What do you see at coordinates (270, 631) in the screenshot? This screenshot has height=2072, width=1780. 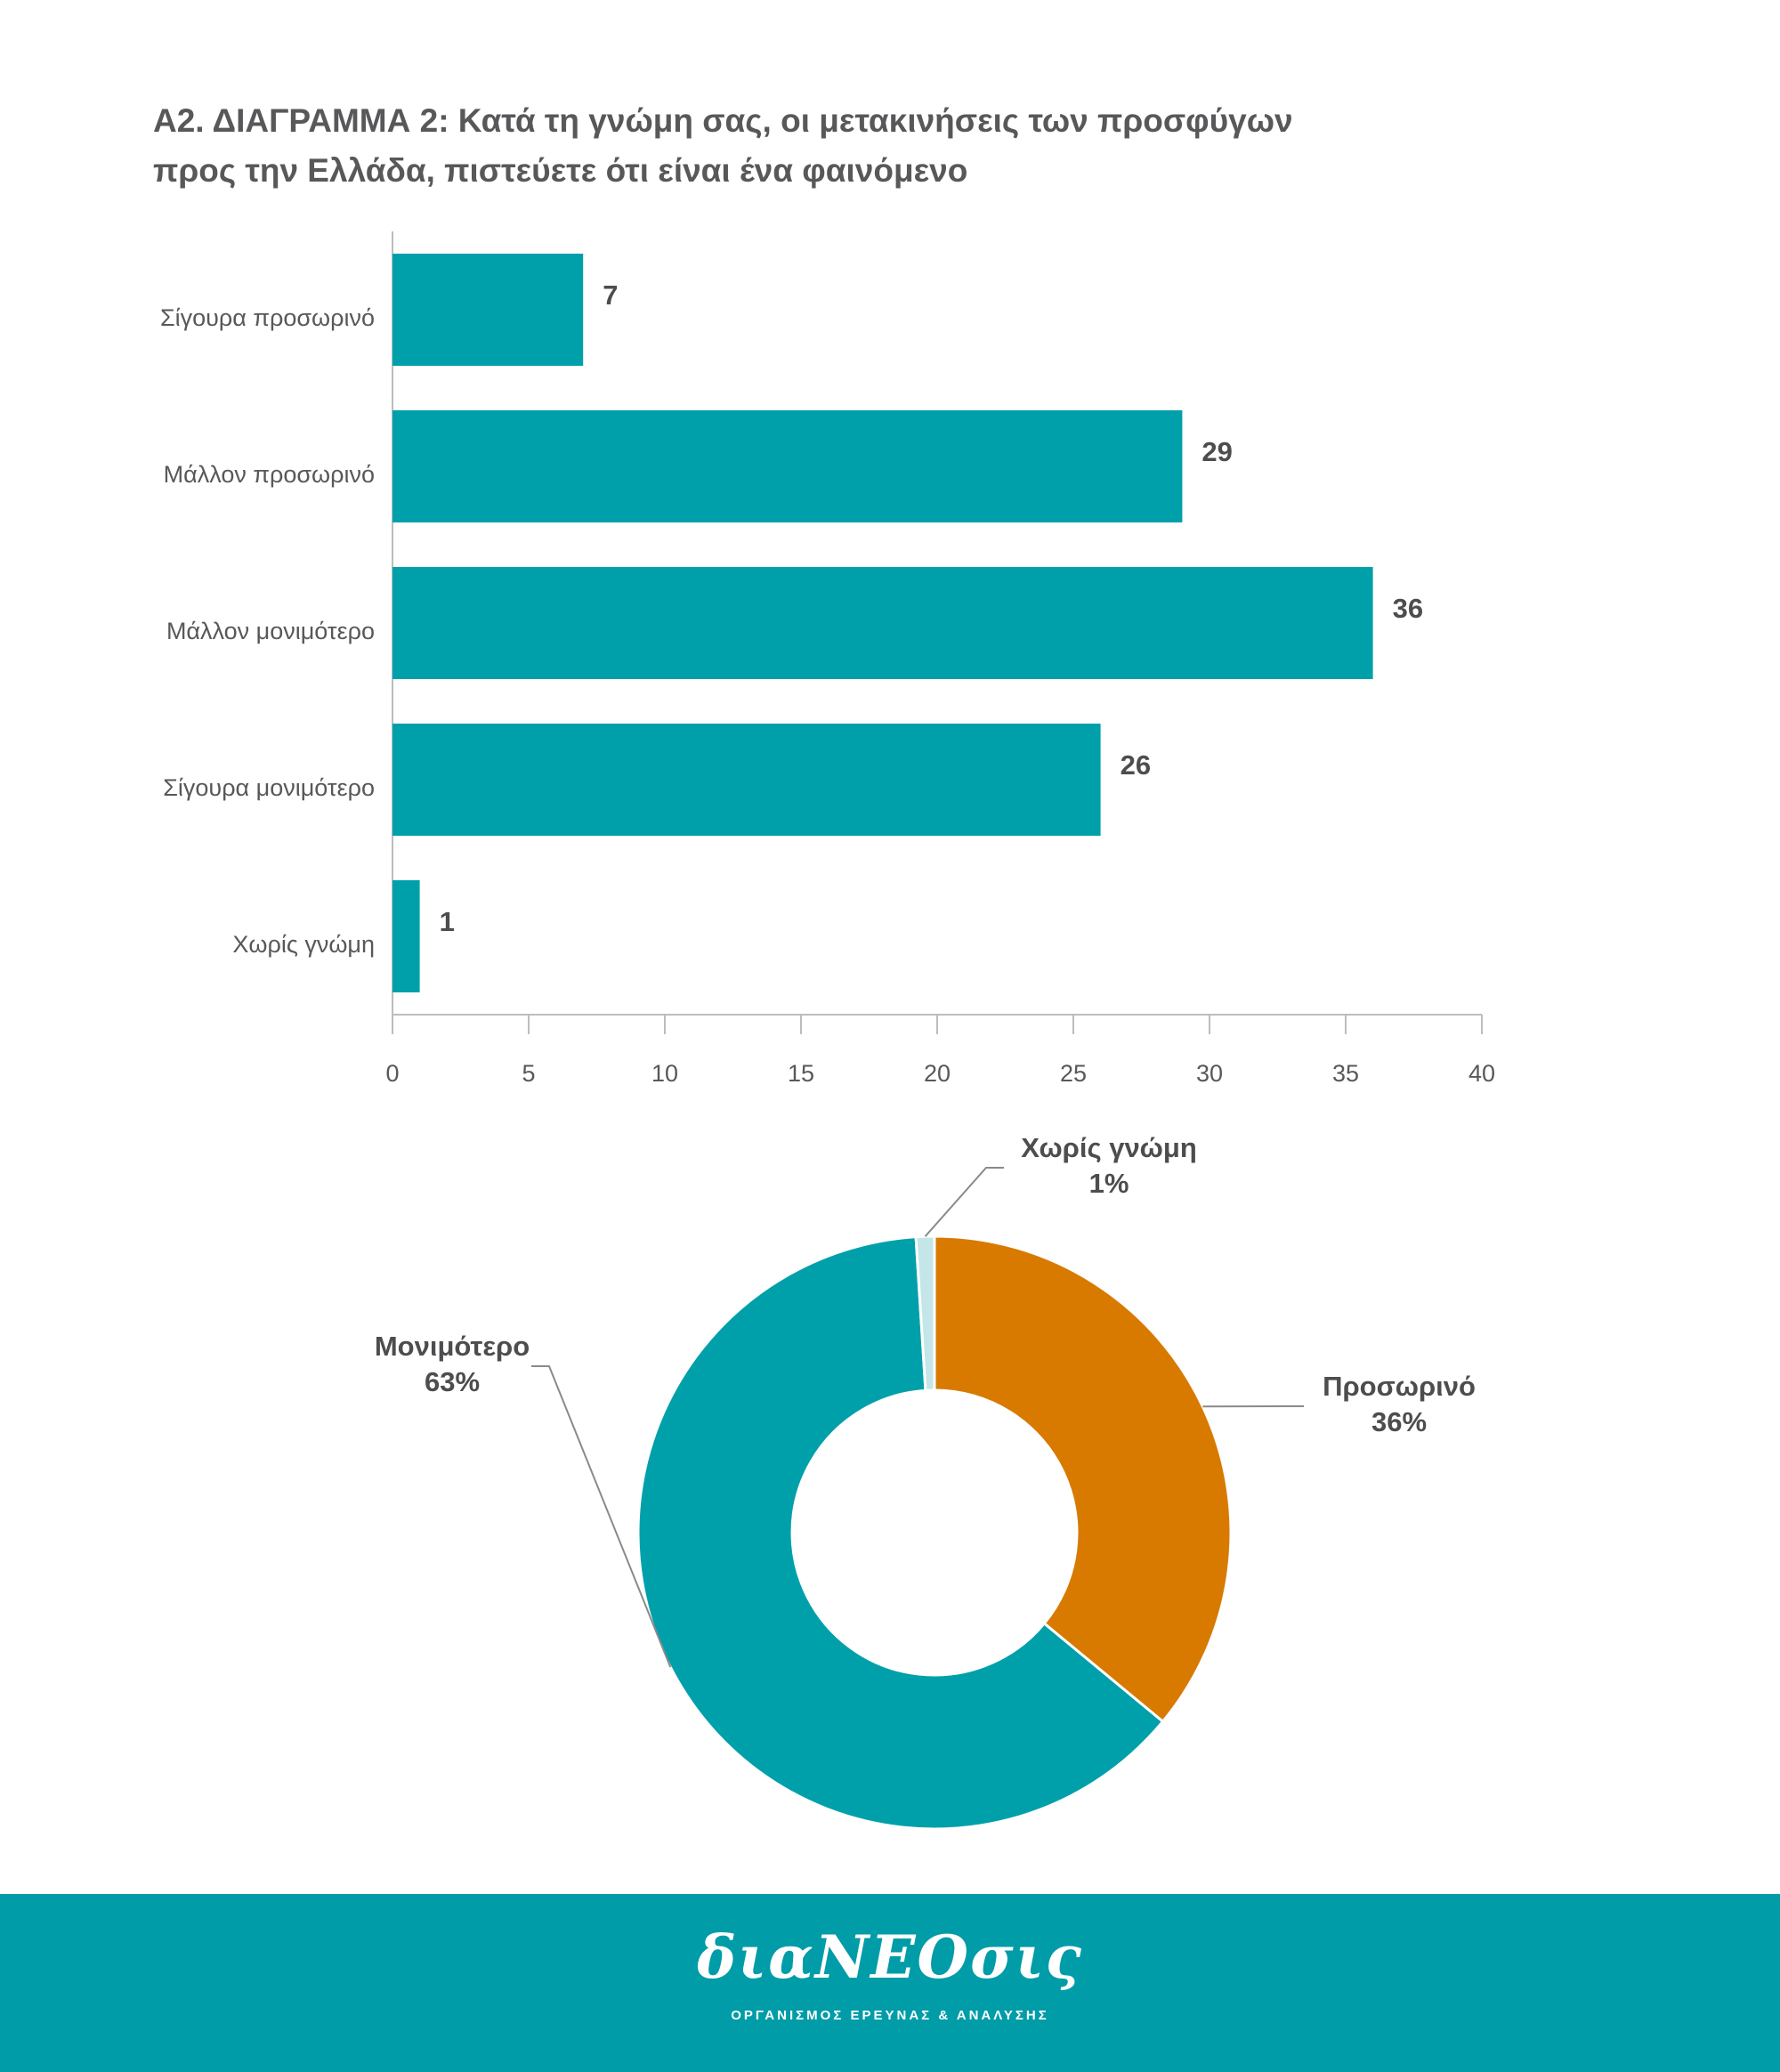 I see `category-label: Μάλλον μονιμότερο` at bounding box center [270, 631].